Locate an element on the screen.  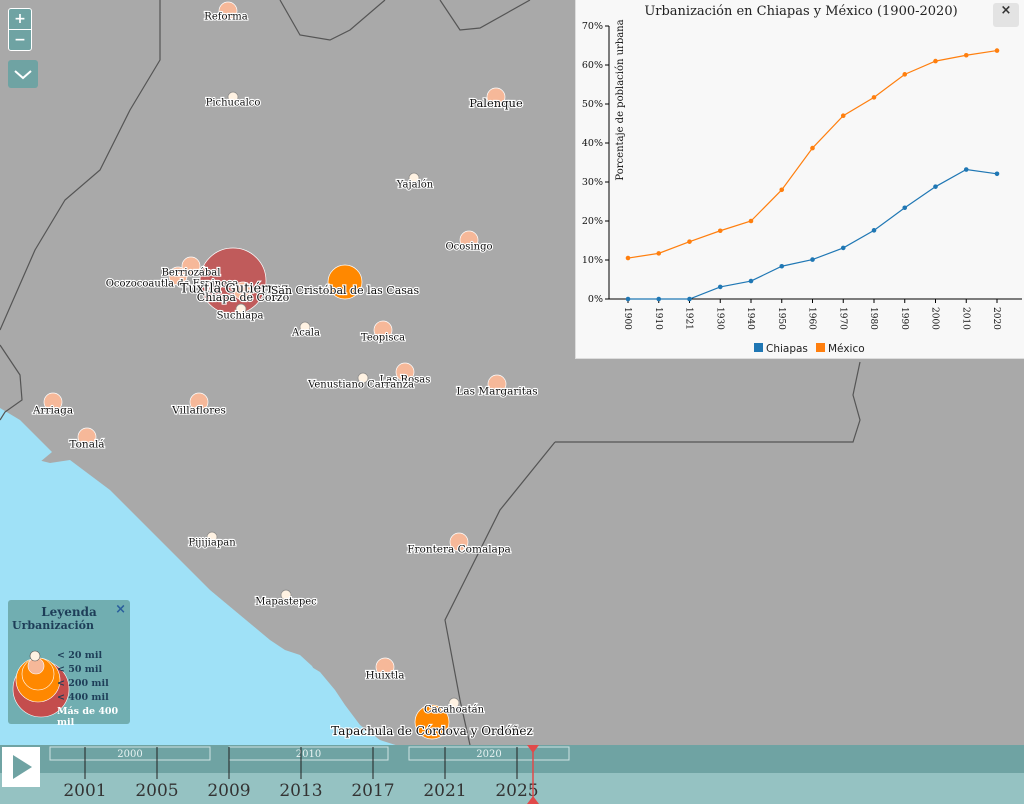
play-button is located at coordinates (21, 767).